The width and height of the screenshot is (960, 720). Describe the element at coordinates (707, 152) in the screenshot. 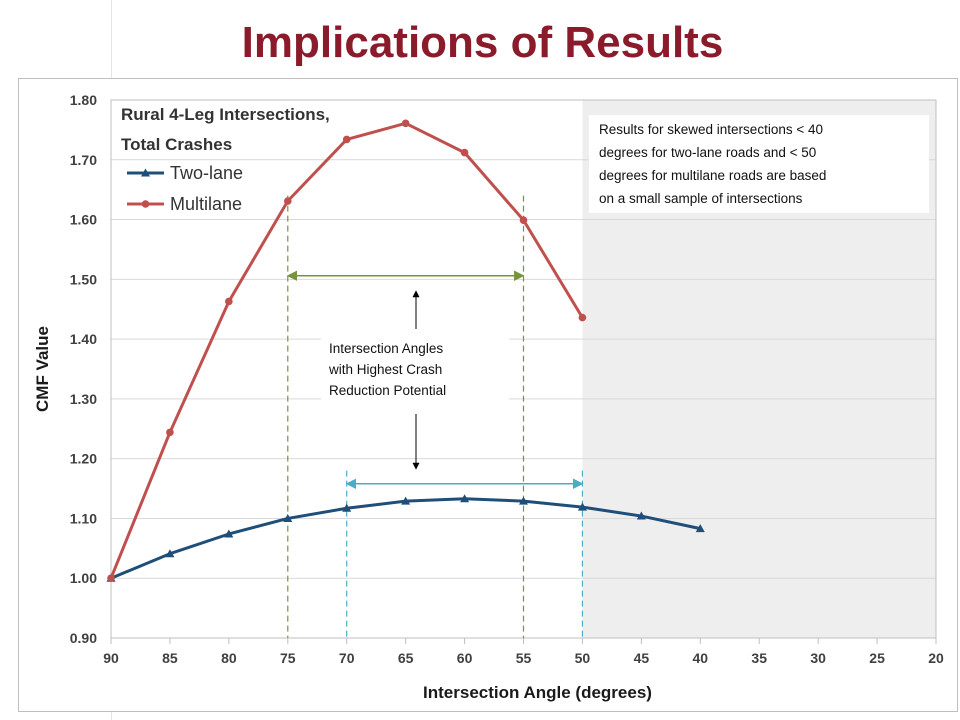

I see `note-line: degrees for two-lane roads and < 50` at that location.